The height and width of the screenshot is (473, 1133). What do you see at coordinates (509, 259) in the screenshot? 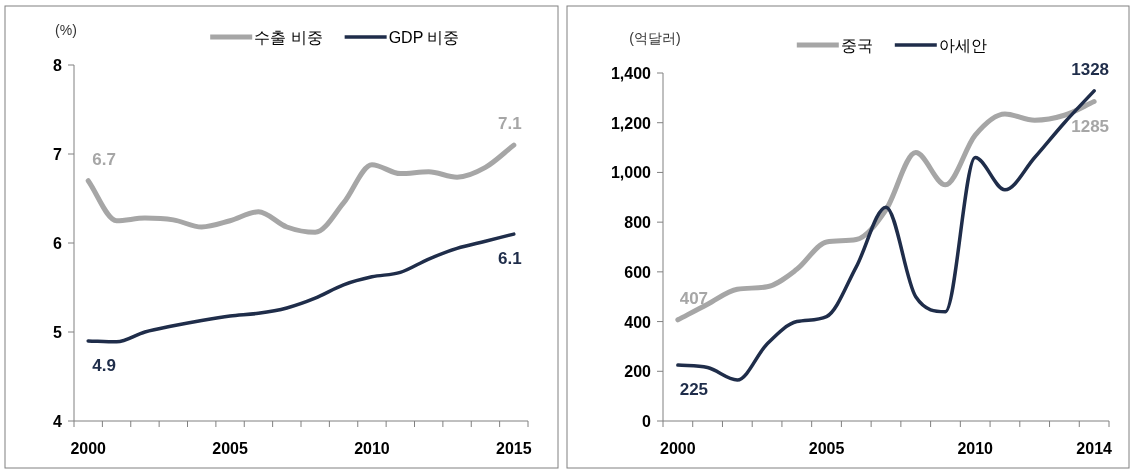
I see `data-label: 6.1` at bounding box center [509, 259].